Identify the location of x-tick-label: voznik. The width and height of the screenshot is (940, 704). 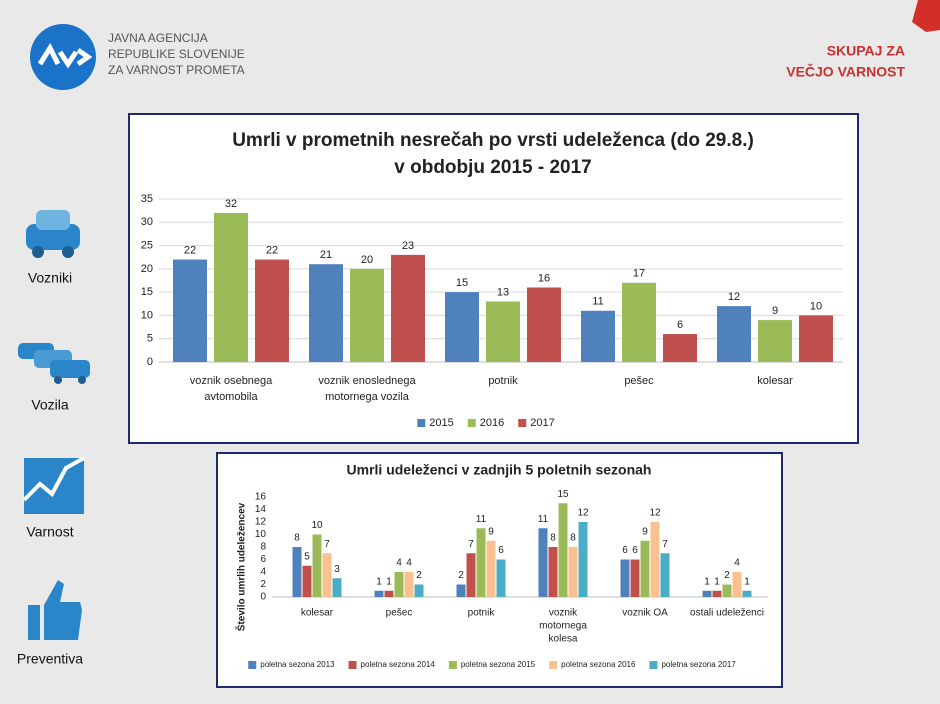
(563, 613).